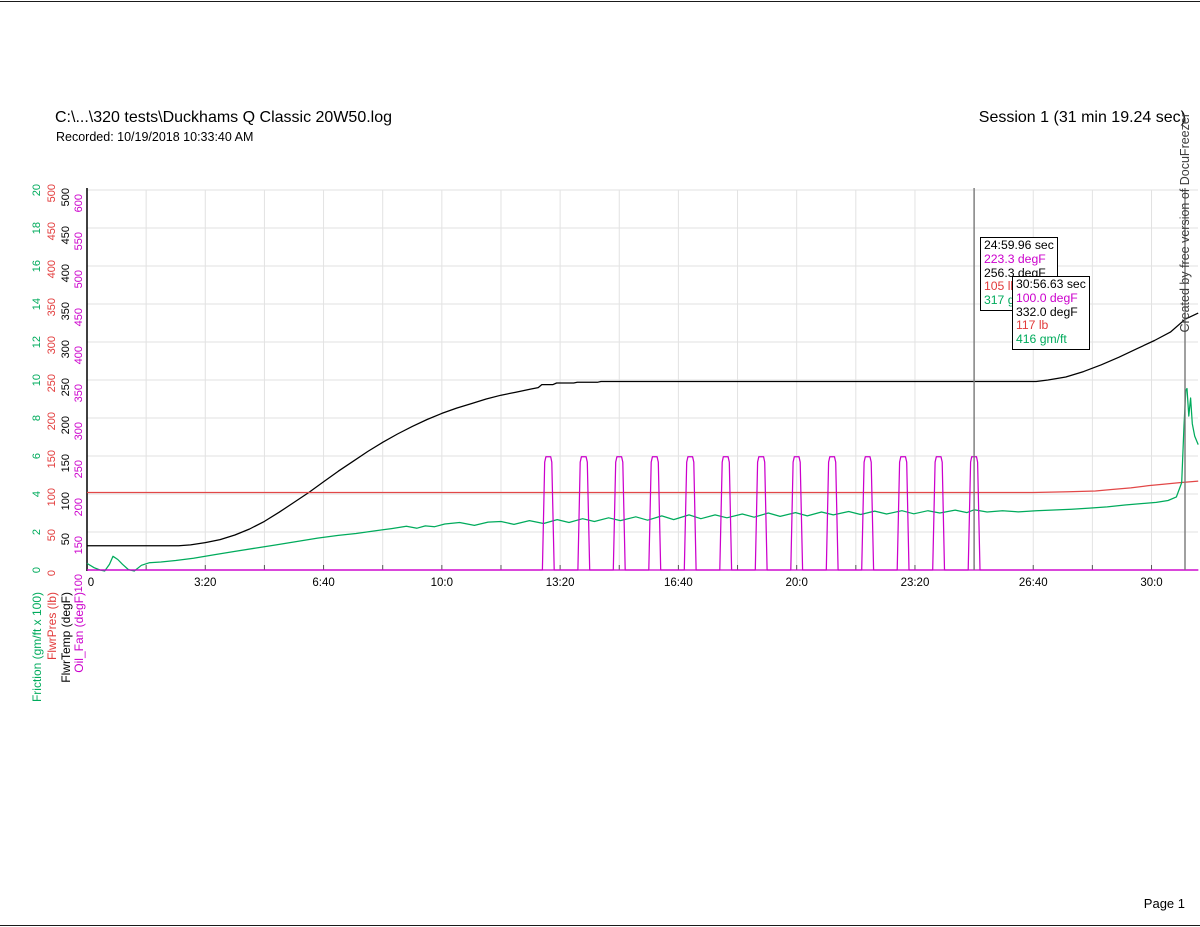 The height and width of the screenshot is (927, 1200). Describe the element at coordinates (1164, 903) in the screenshot. I see `page-number: Page 1` at that location.